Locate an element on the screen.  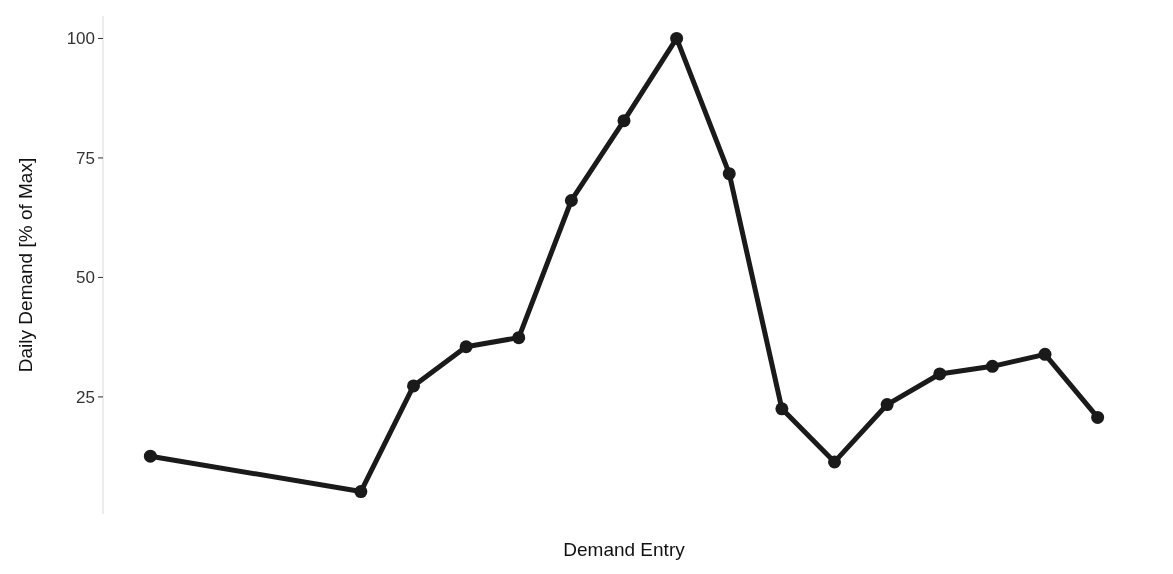
y-tick-label: 75 is located at coordinates (85, 158).